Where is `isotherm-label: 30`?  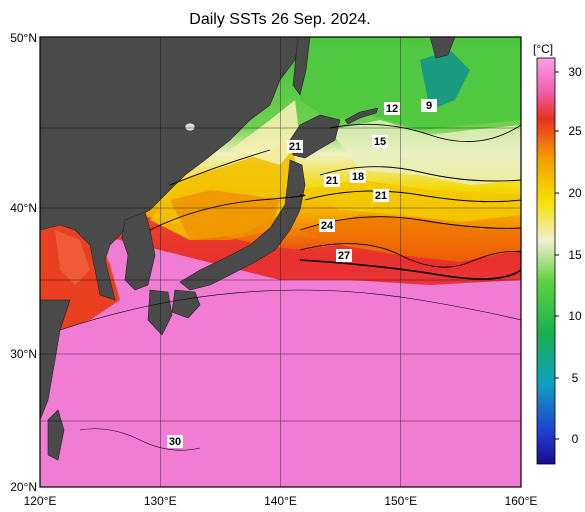 isotherm-label: 30 is located at coordinates (175, 442).